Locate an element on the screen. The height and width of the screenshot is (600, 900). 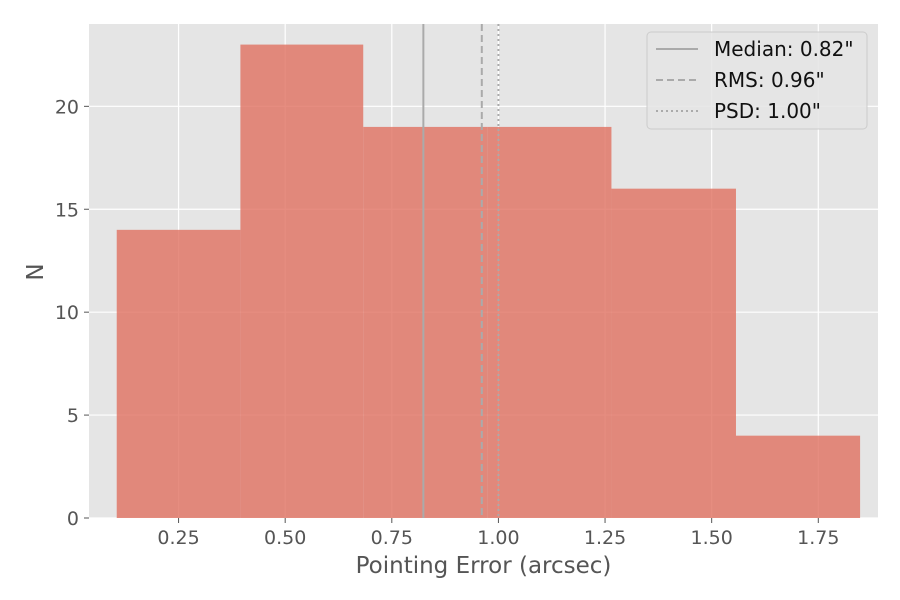
x-tick-label: 1.50 is located at coordinates (712, 538).